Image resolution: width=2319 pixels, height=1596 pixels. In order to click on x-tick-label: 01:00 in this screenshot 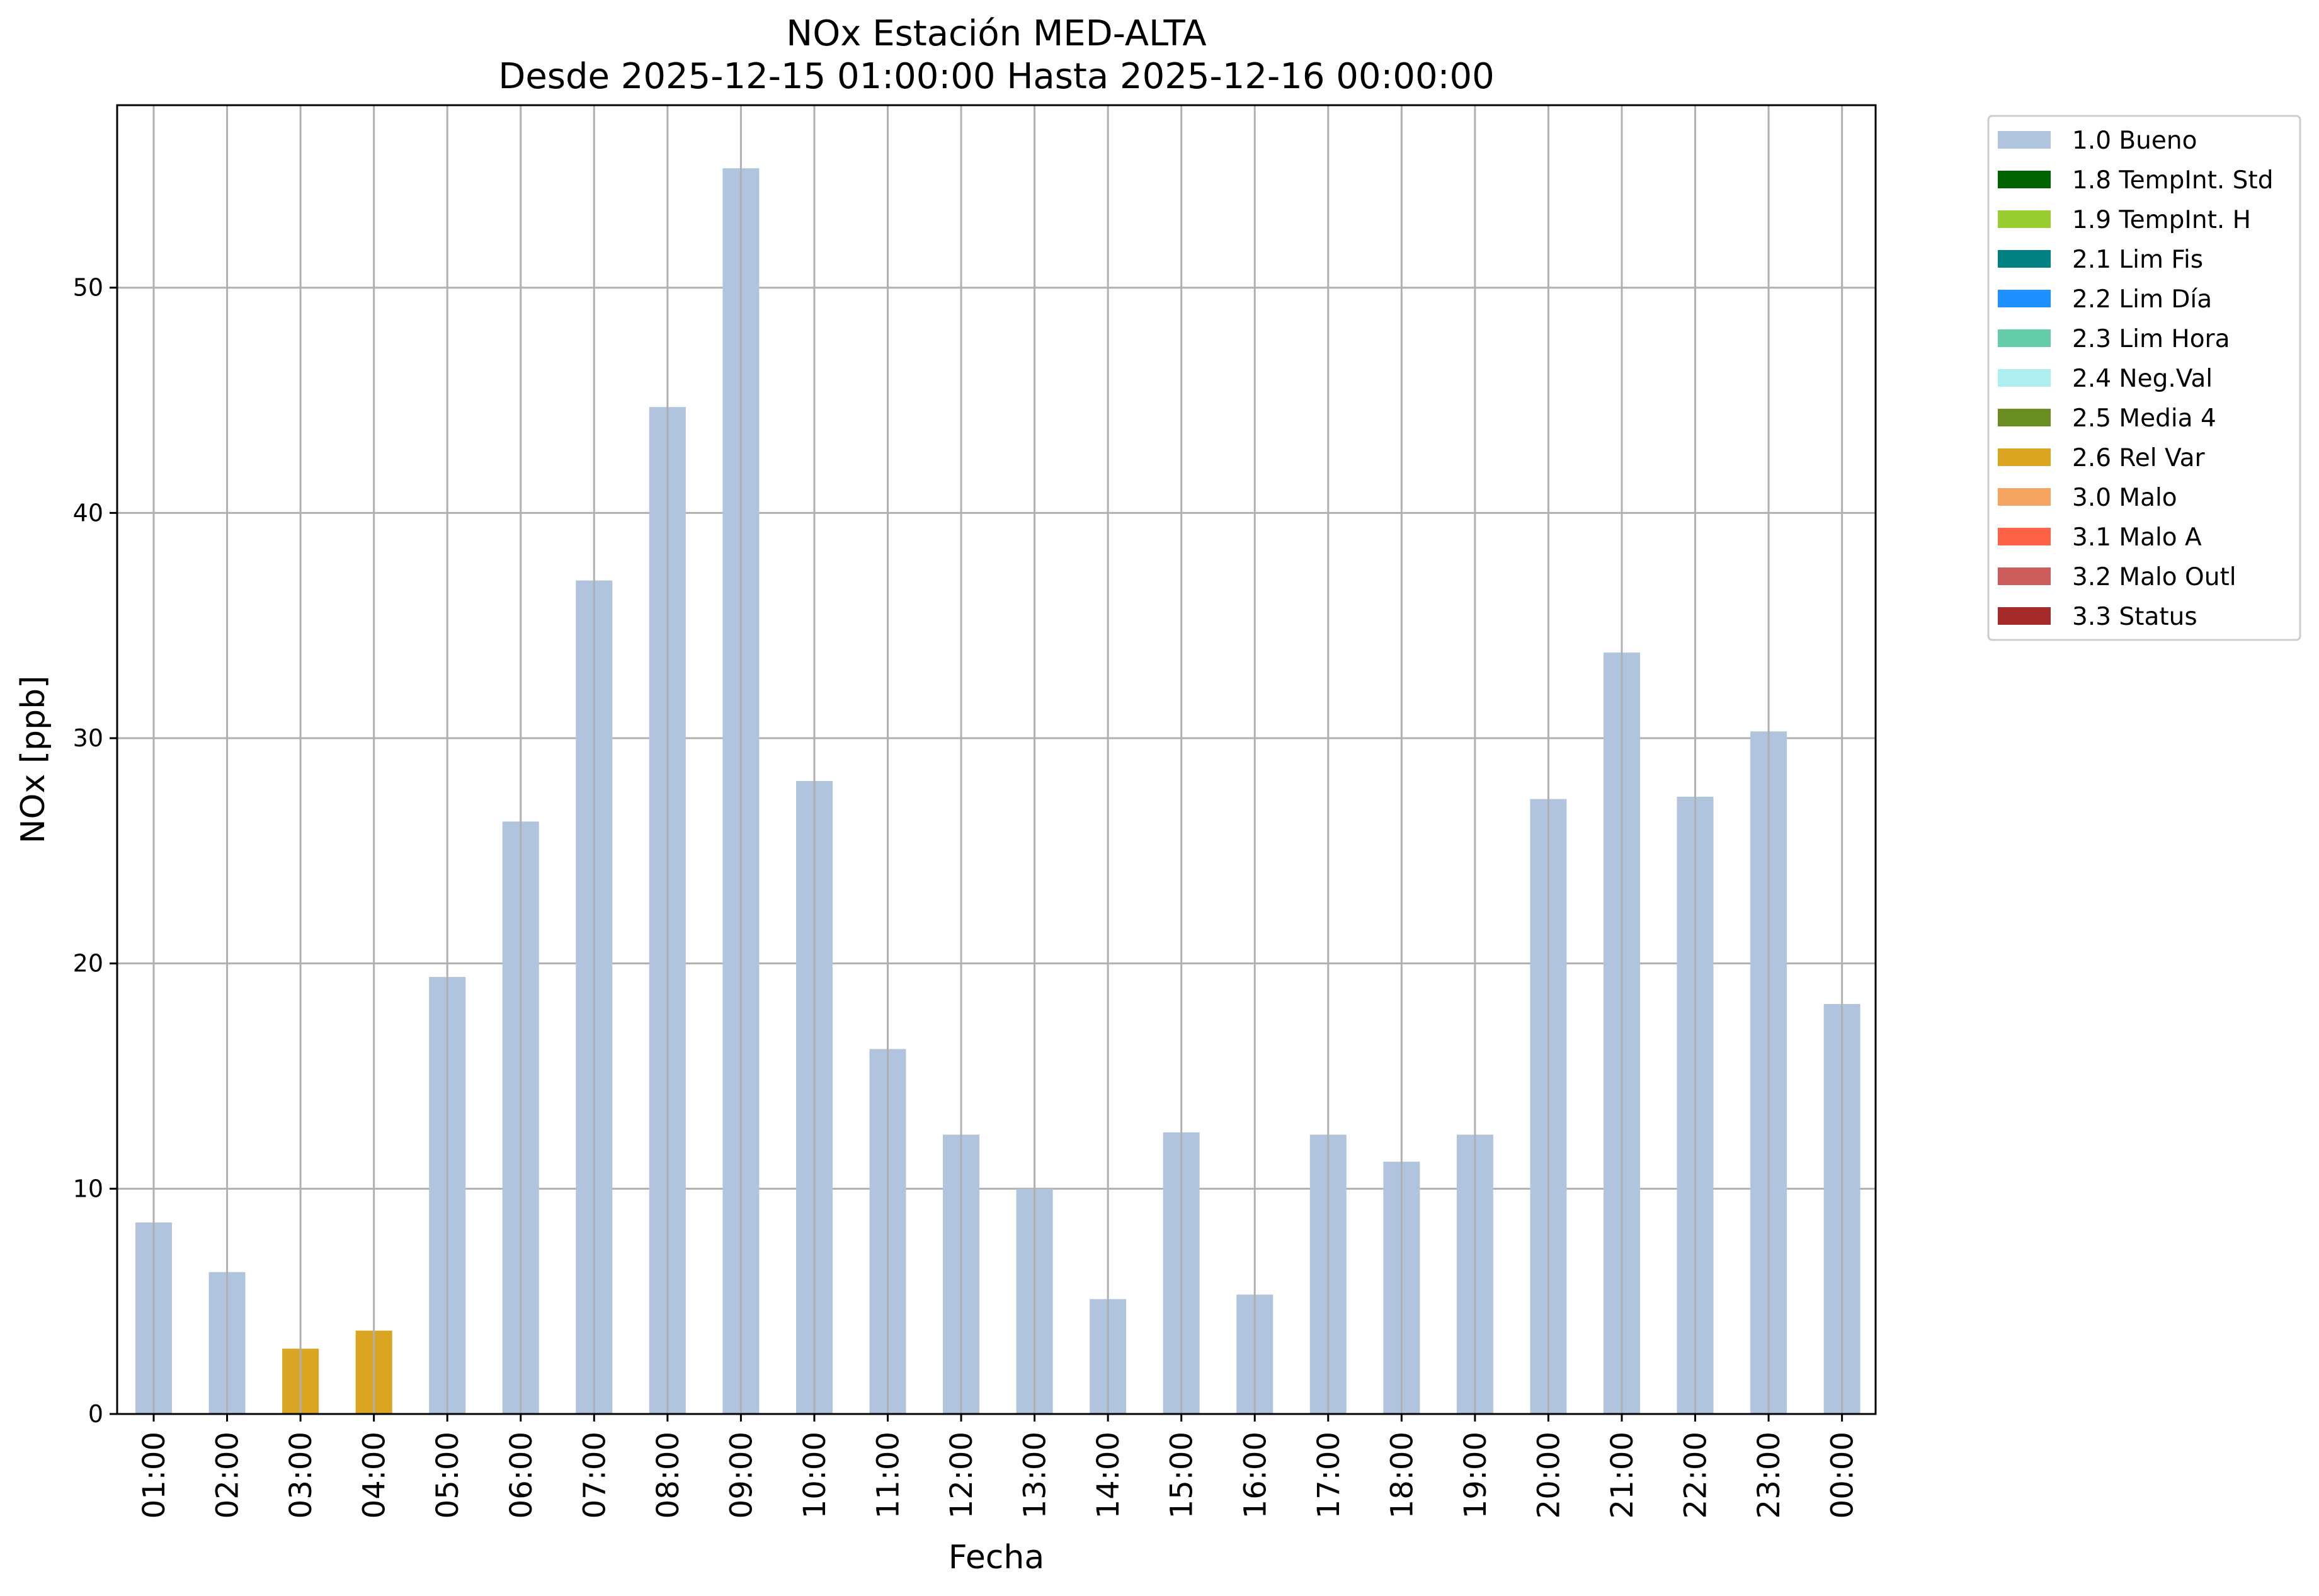, I will do `click(154, 1475)`.